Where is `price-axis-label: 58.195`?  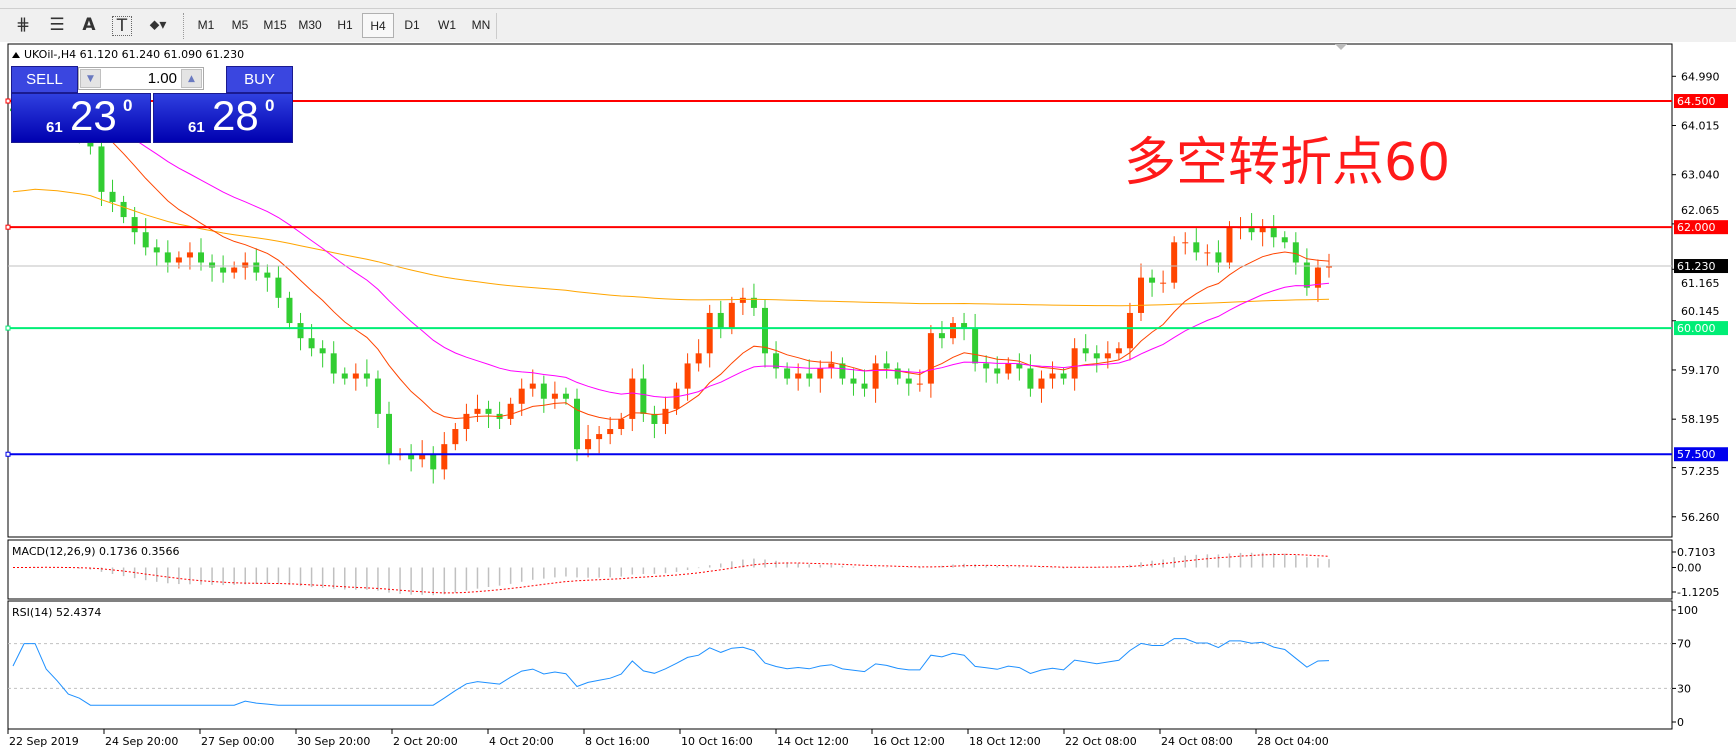
price-axis-label: 58.195 is located at coordinates (1700, 419).